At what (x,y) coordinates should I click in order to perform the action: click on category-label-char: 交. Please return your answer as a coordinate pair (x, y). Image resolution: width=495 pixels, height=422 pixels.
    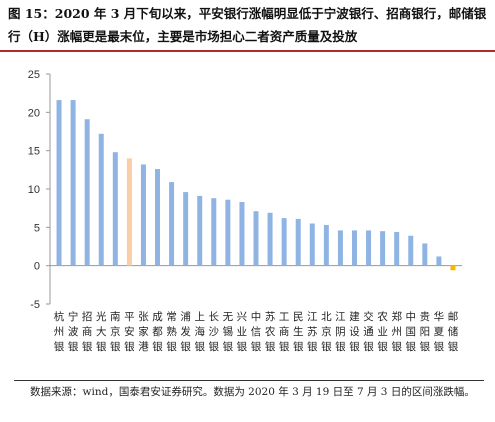
    Looking at the image, I should click on (368, 316).